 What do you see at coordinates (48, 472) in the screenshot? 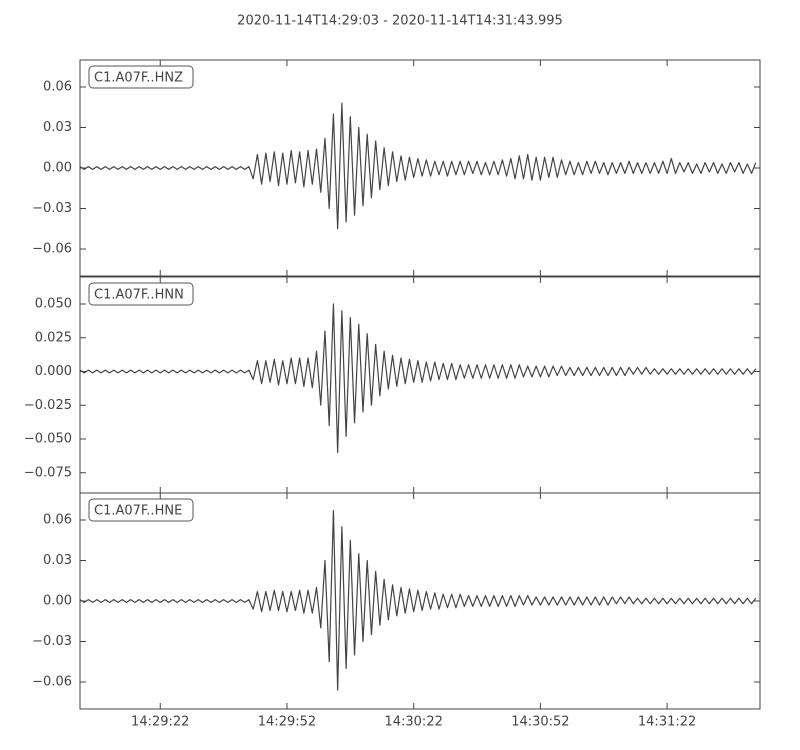
I see `y-tick-label: −0.075` at bounding box center [48, 472].